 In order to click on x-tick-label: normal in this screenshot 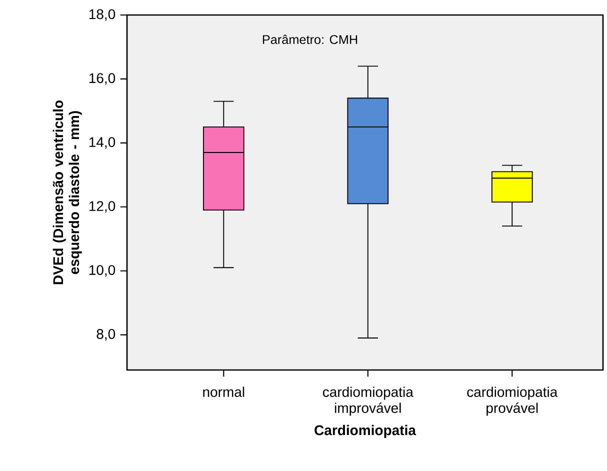, I will do `click(223, 391)`.